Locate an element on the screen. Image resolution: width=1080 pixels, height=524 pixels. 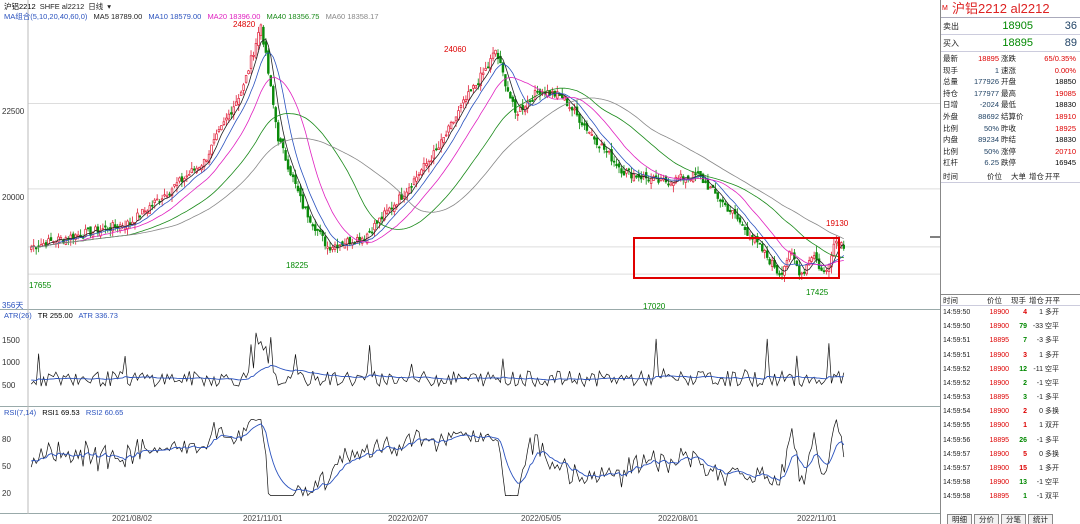
tick-row: 14:59:57 18900 5 0 多换 is located at coordinates (1010, 455).